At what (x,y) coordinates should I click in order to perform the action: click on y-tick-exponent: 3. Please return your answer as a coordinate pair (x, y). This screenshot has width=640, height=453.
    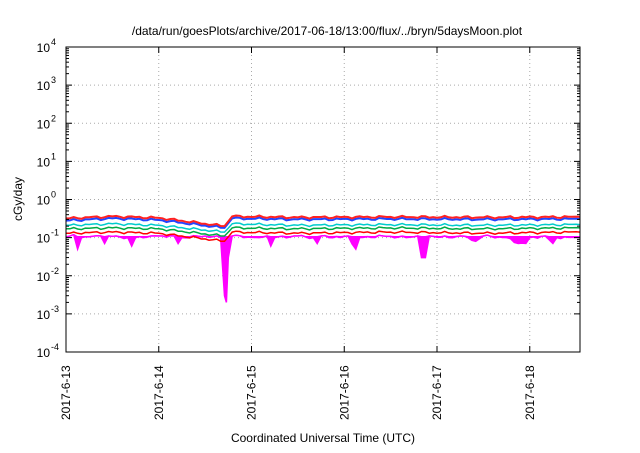
    Looking at the image, I should click on (53, 80).